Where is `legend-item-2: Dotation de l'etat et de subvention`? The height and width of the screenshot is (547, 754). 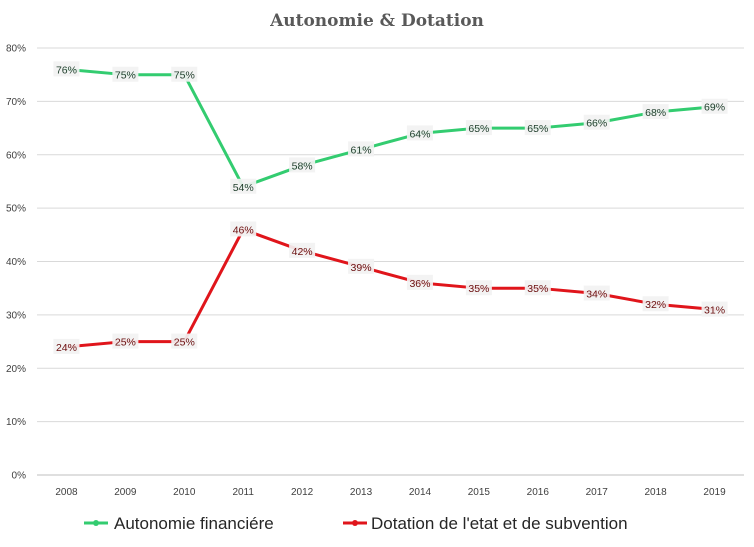
legend-item-2: Dotation de l'etat et de subvention is located at coordinates (485, 523).